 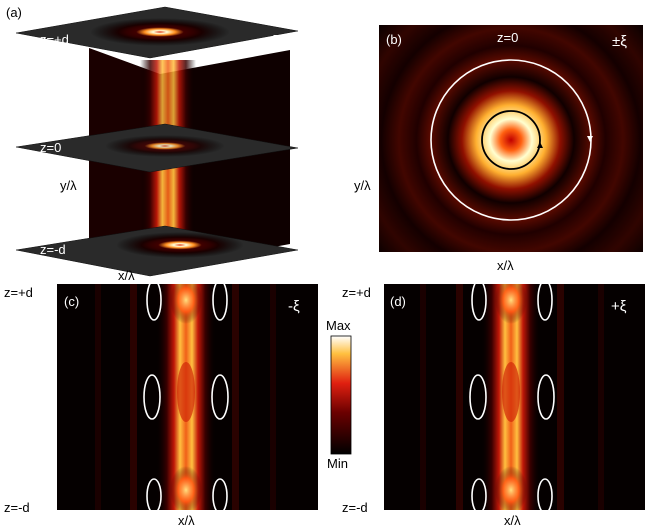 I want to click on panel-d-orbit-bottom-left, so click(x=479, y=496).